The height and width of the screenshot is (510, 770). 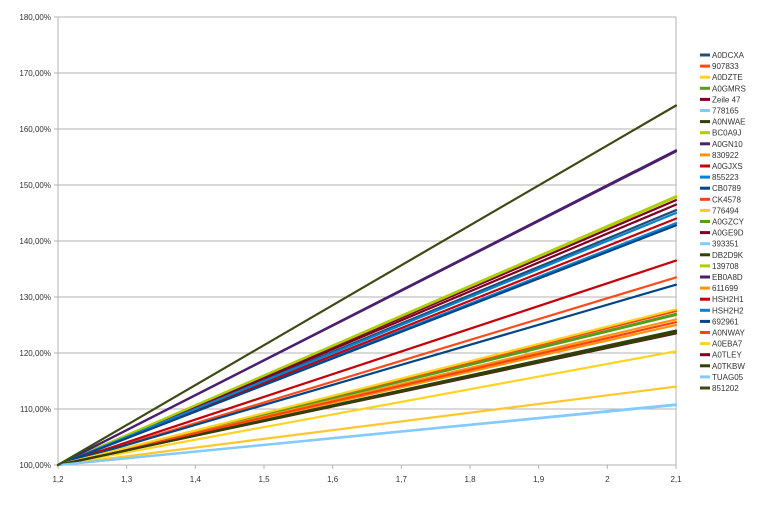 What do you see at coordinates (727, 277) in the screenshot?
I see `legend-label: EB0A8D` at bounding box center [727, 277].